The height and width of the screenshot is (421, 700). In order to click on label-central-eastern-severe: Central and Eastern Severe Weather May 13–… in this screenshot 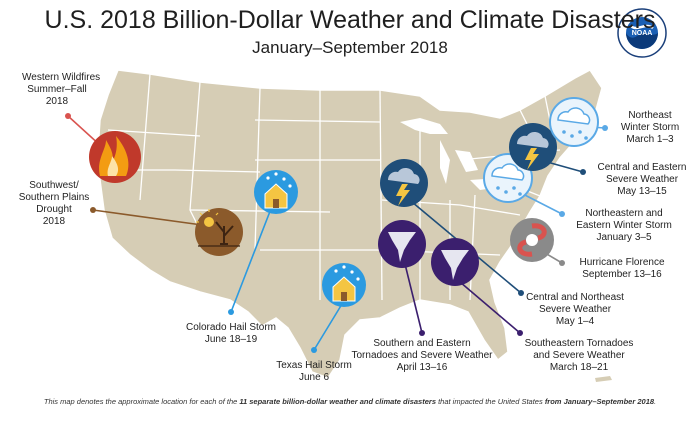, I will do `click(642, 179)`.